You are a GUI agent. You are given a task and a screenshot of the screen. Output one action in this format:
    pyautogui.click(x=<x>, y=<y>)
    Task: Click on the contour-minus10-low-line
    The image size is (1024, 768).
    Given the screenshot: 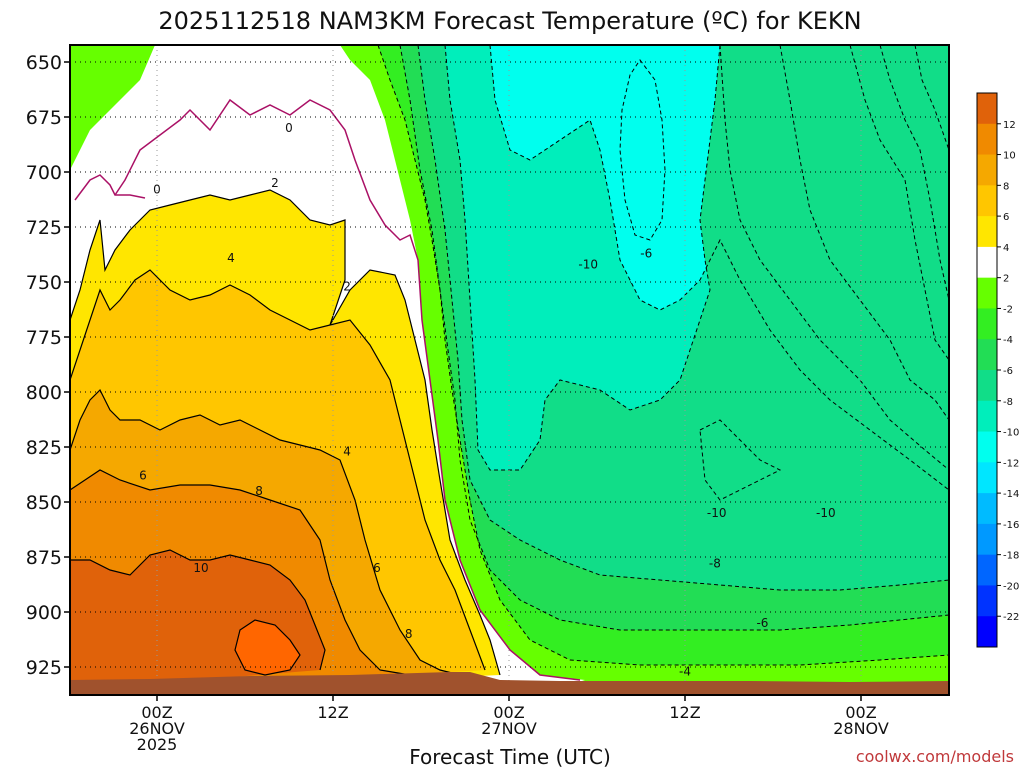 What is the action you would take?
    pyautogui.click(x=740, y=460)
    